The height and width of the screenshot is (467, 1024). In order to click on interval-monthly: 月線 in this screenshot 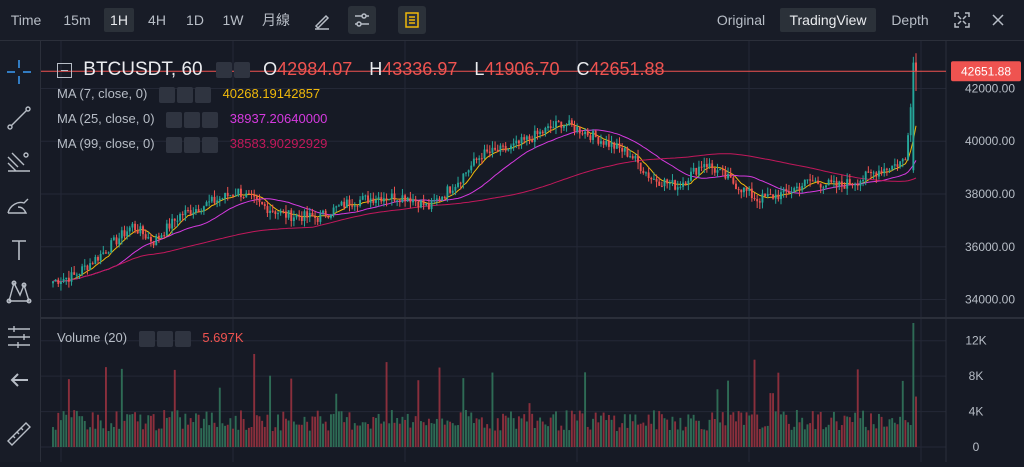, I will do `click(276, 20)`.